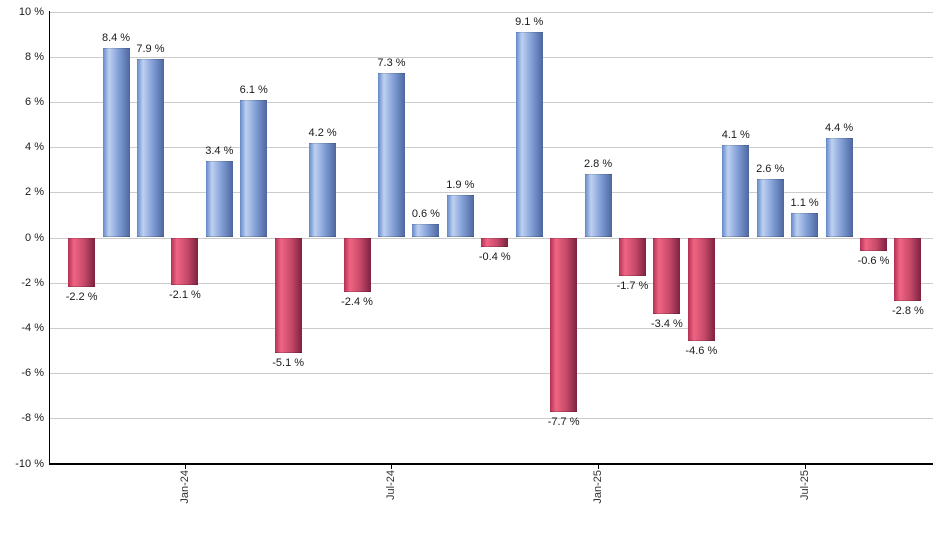  What do you see at coordinates (357, 301) in the screenshot?
I see `bar-value-label: -2.4 %` at bounding box center [357, 301].